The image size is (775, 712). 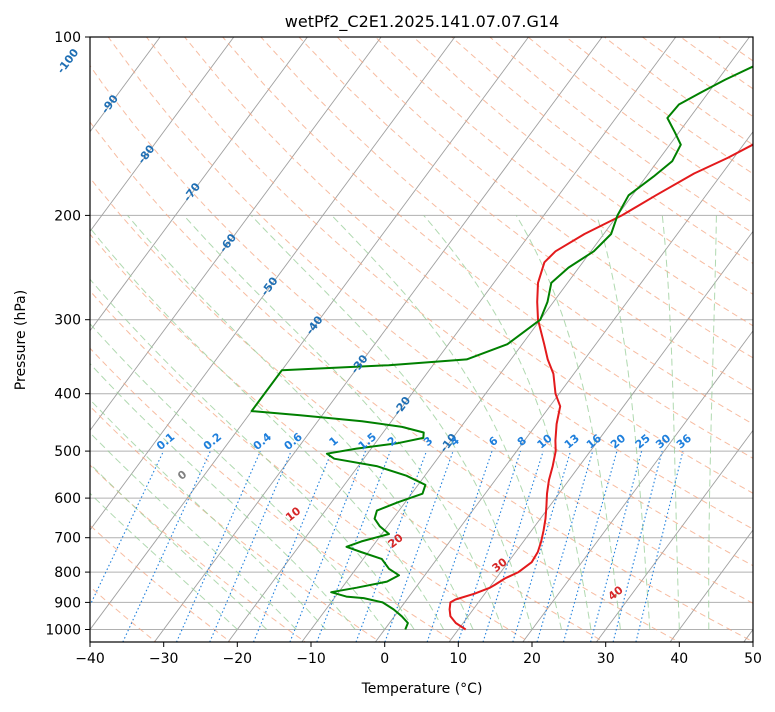 I want to click on x-tick-label: −40, so click(x=90, y=659).